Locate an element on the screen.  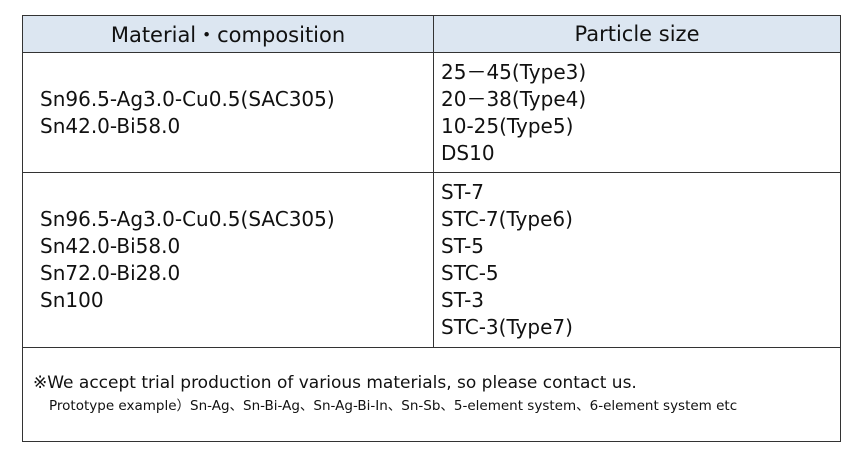
cell-line: ST-3 is located at coordinates (463, 300).